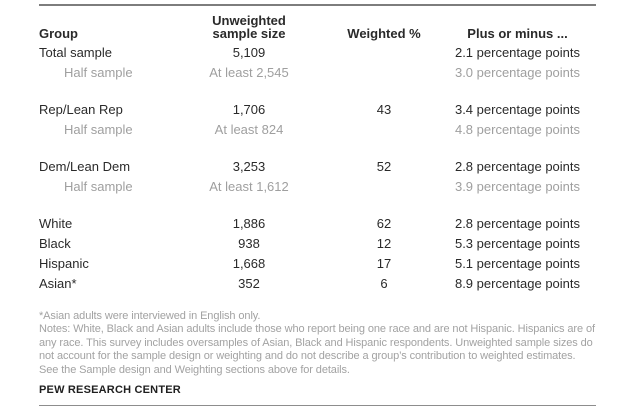 Image resolution: width=640 pixels, height=406 pixels. I want to click on group-label: Asian*, so click(58, 283).